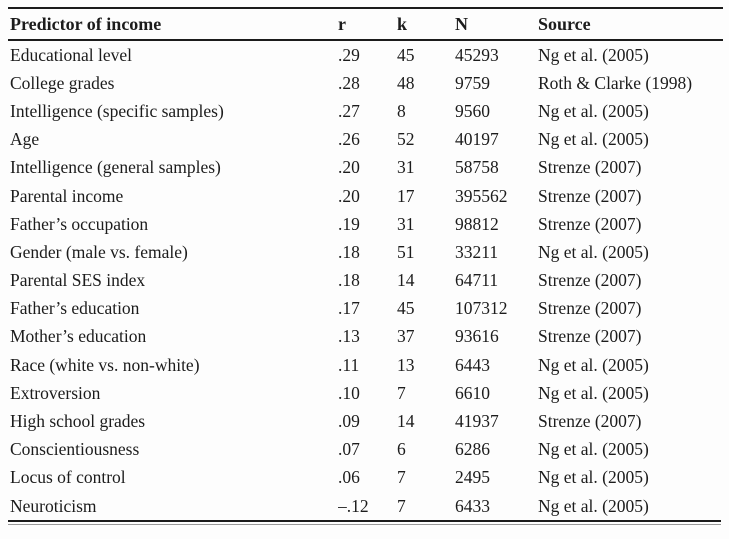 The width and height of the screenshot is (729, 539). What do you see at coordinates (472, 449) in the screenshot?
I see `cell-n: 6286` at bounding box center [472, 449].